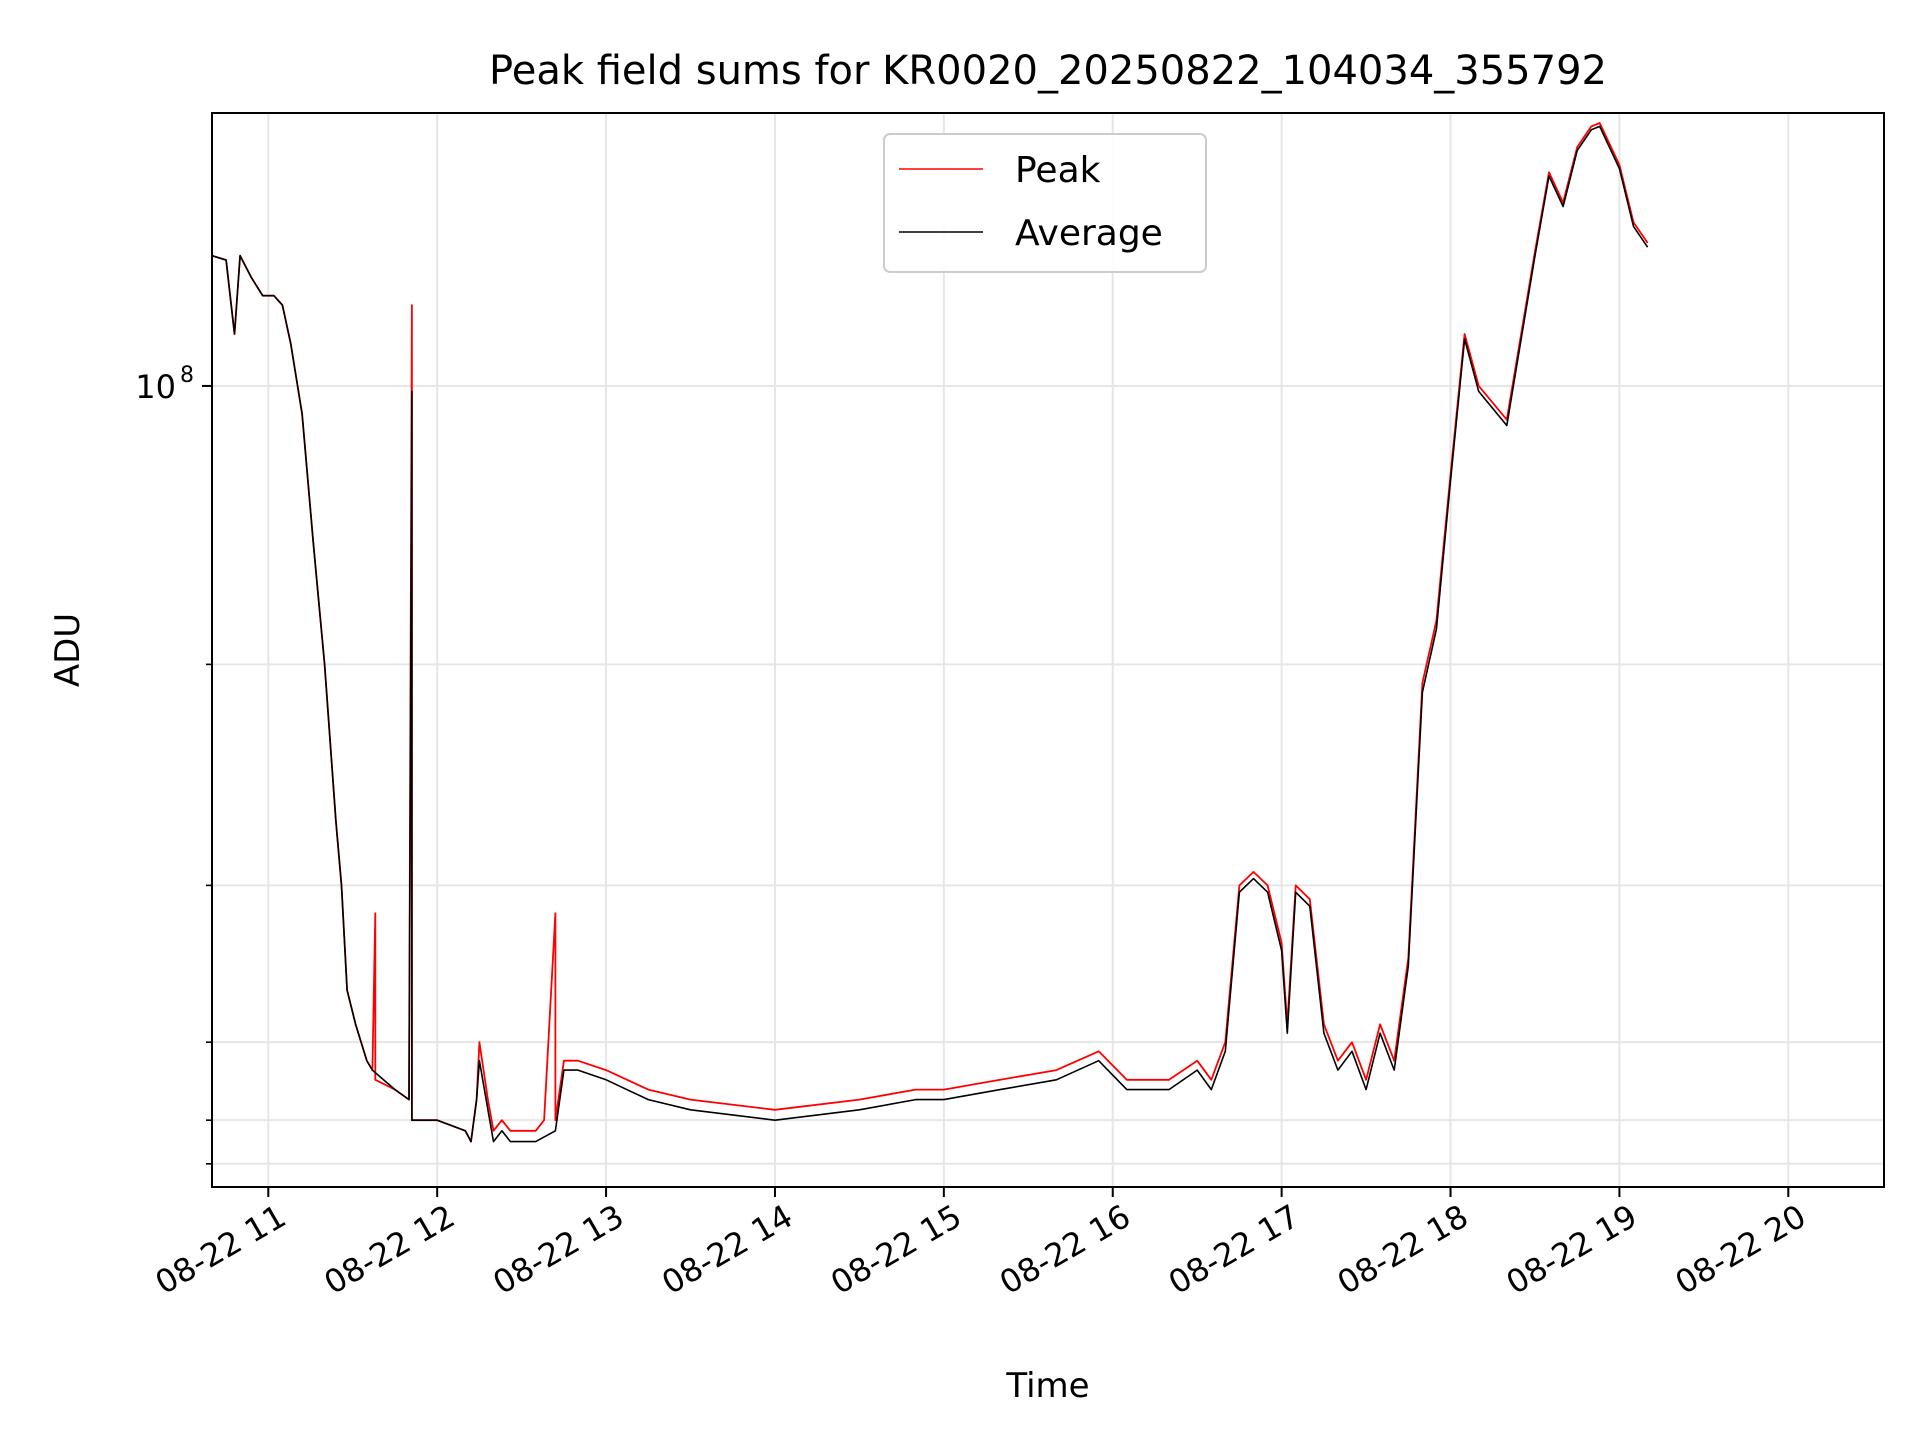  What do you see at coordinates (1045, 203) in the screenshot?
I see `legend: Peak Average` at bounding box center [1045, 203].